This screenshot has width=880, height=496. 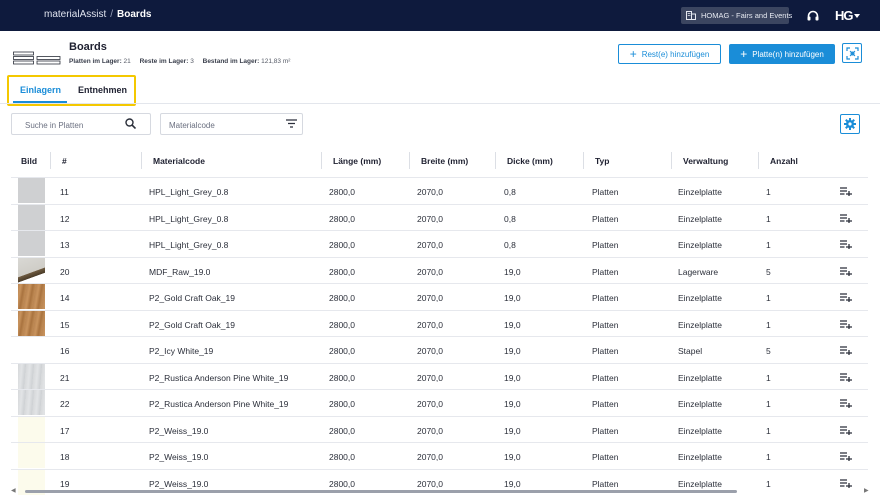 What do you see at coordinates (88, 47) in the screenshot?
I see `page-title: Boards` at bounding box center [88, 47].